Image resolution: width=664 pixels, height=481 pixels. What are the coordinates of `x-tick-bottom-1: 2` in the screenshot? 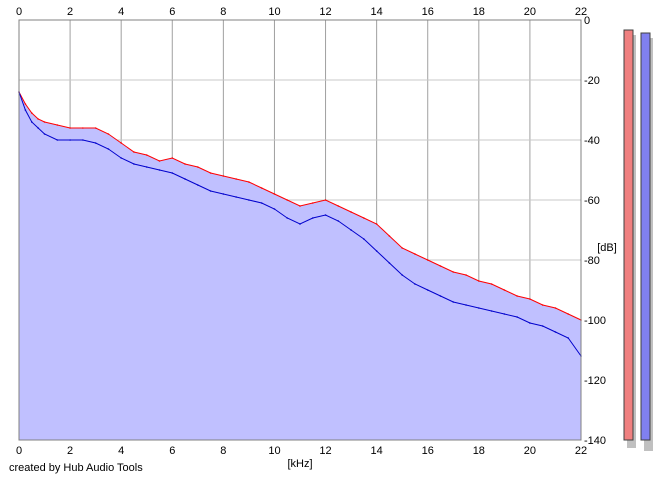 It's located at (70, 451).